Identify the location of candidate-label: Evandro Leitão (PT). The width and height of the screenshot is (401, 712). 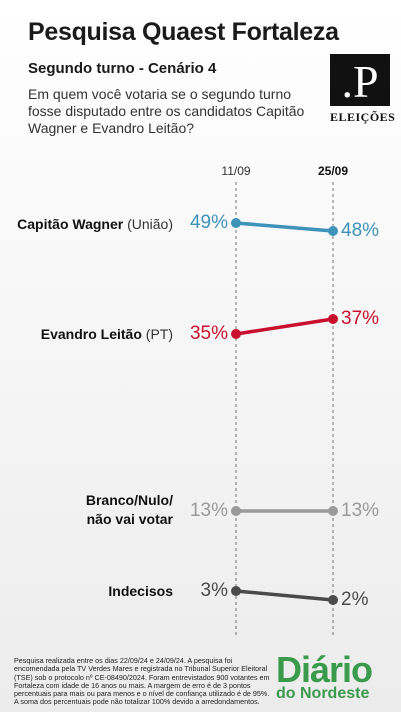
(107, 334).